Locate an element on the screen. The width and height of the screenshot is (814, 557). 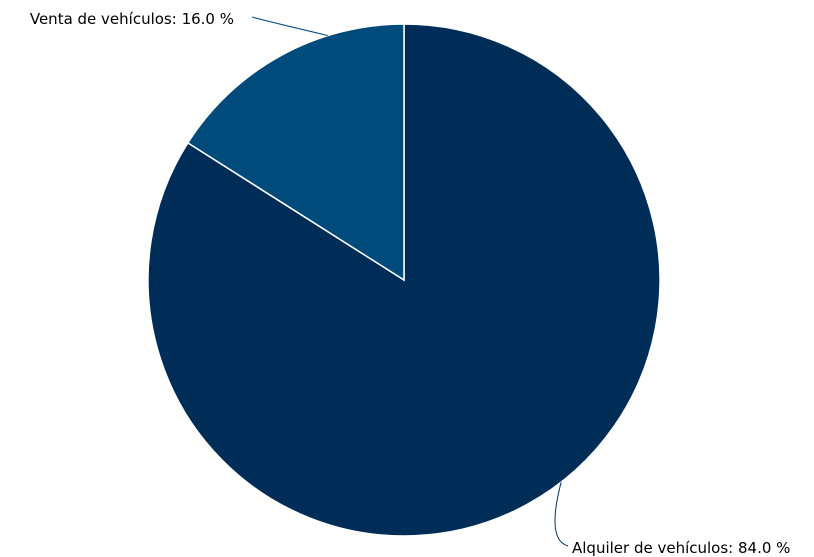
slice-label: Venta de vehículos: 16.0 % is located at coordinates (132, 19).